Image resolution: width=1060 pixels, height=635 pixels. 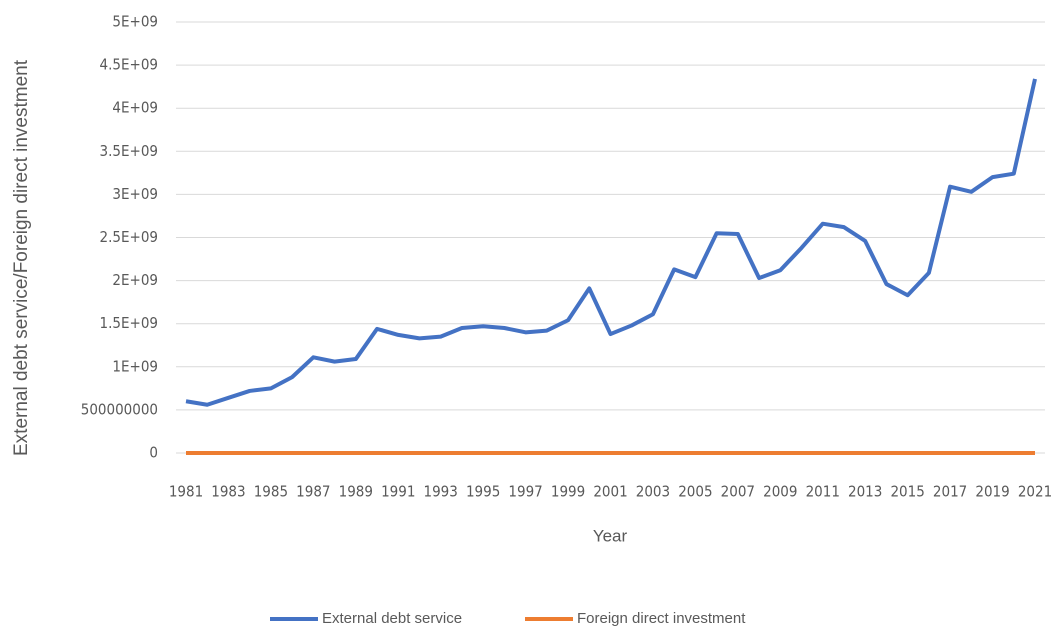 I want to click on x-tick-label: 2021, so click(x=1035, y=492).